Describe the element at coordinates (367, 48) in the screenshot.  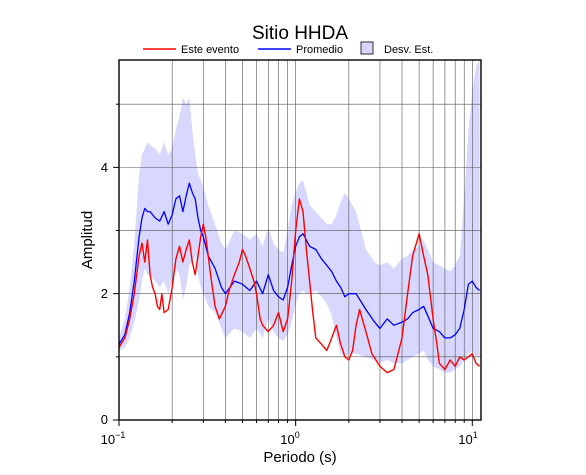
I see `legend-swatch-desv-est` at that location.